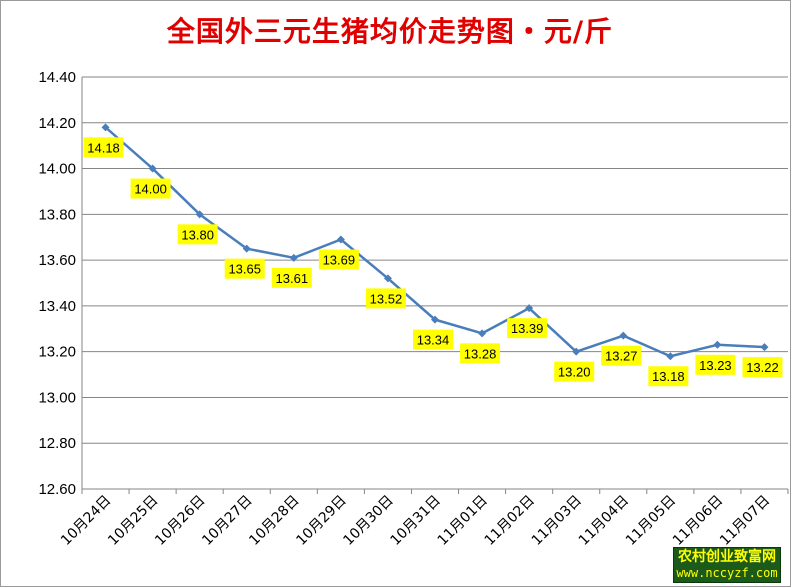  I want to click on y-tick-label: 14.20, so click(57, 123).